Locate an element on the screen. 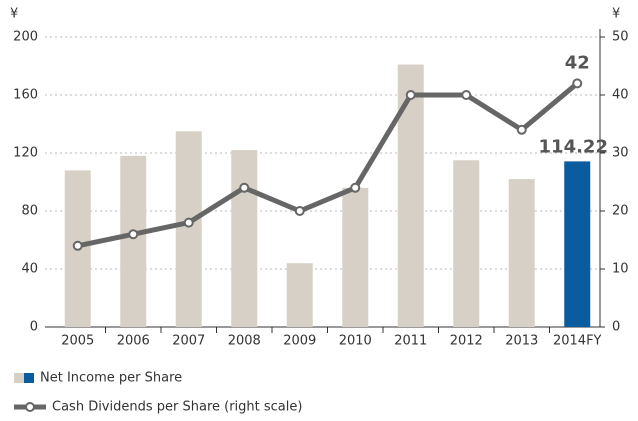 This screenshot has height=421, width=638. x-tick-label: 2007 is located at coordinates (188, 341).